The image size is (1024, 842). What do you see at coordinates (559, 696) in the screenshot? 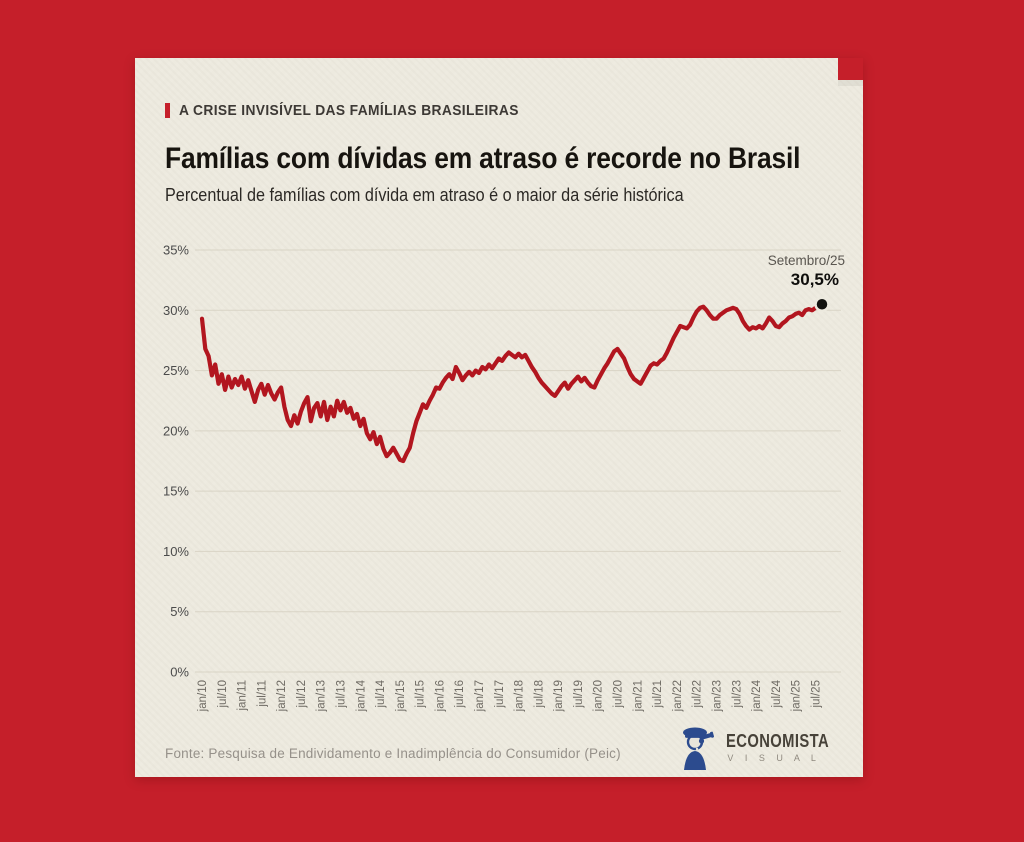
I see `x-tick-label: jan/19` at bounding box center [559, 696].